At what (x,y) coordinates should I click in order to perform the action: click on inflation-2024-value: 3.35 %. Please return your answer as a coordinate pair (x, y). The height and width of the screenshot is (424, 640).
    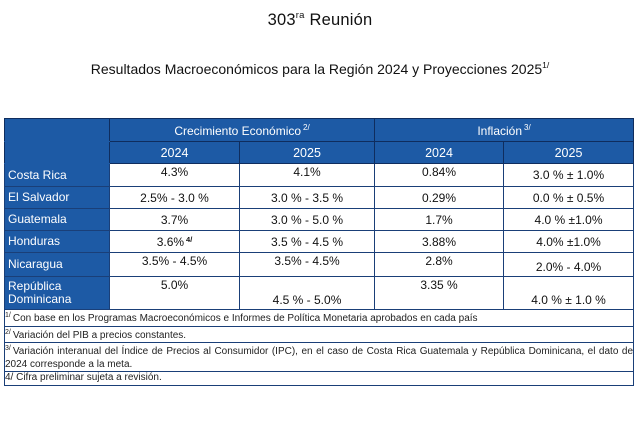
    Looking at the image, I should click on (439, 293).